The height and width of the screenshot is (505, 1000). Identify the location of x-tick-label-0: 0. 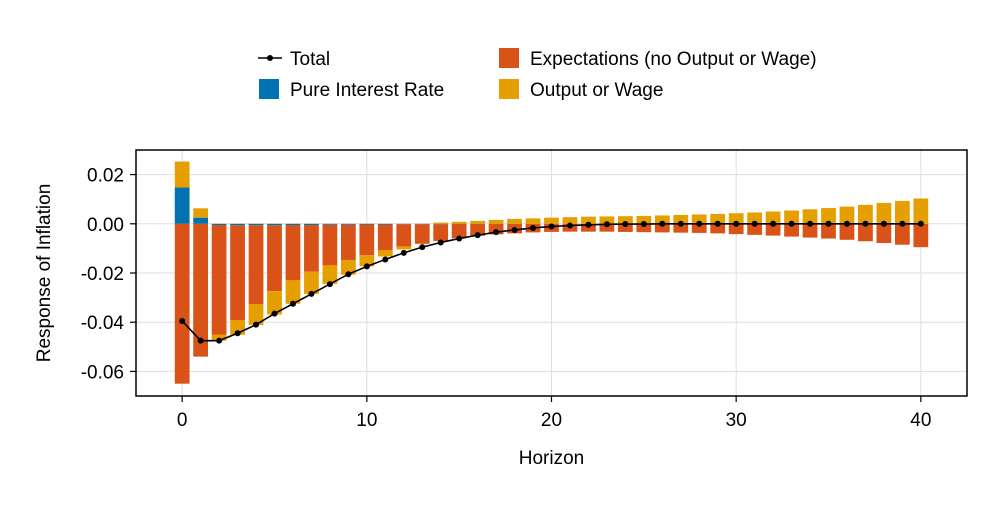
(182, 420).